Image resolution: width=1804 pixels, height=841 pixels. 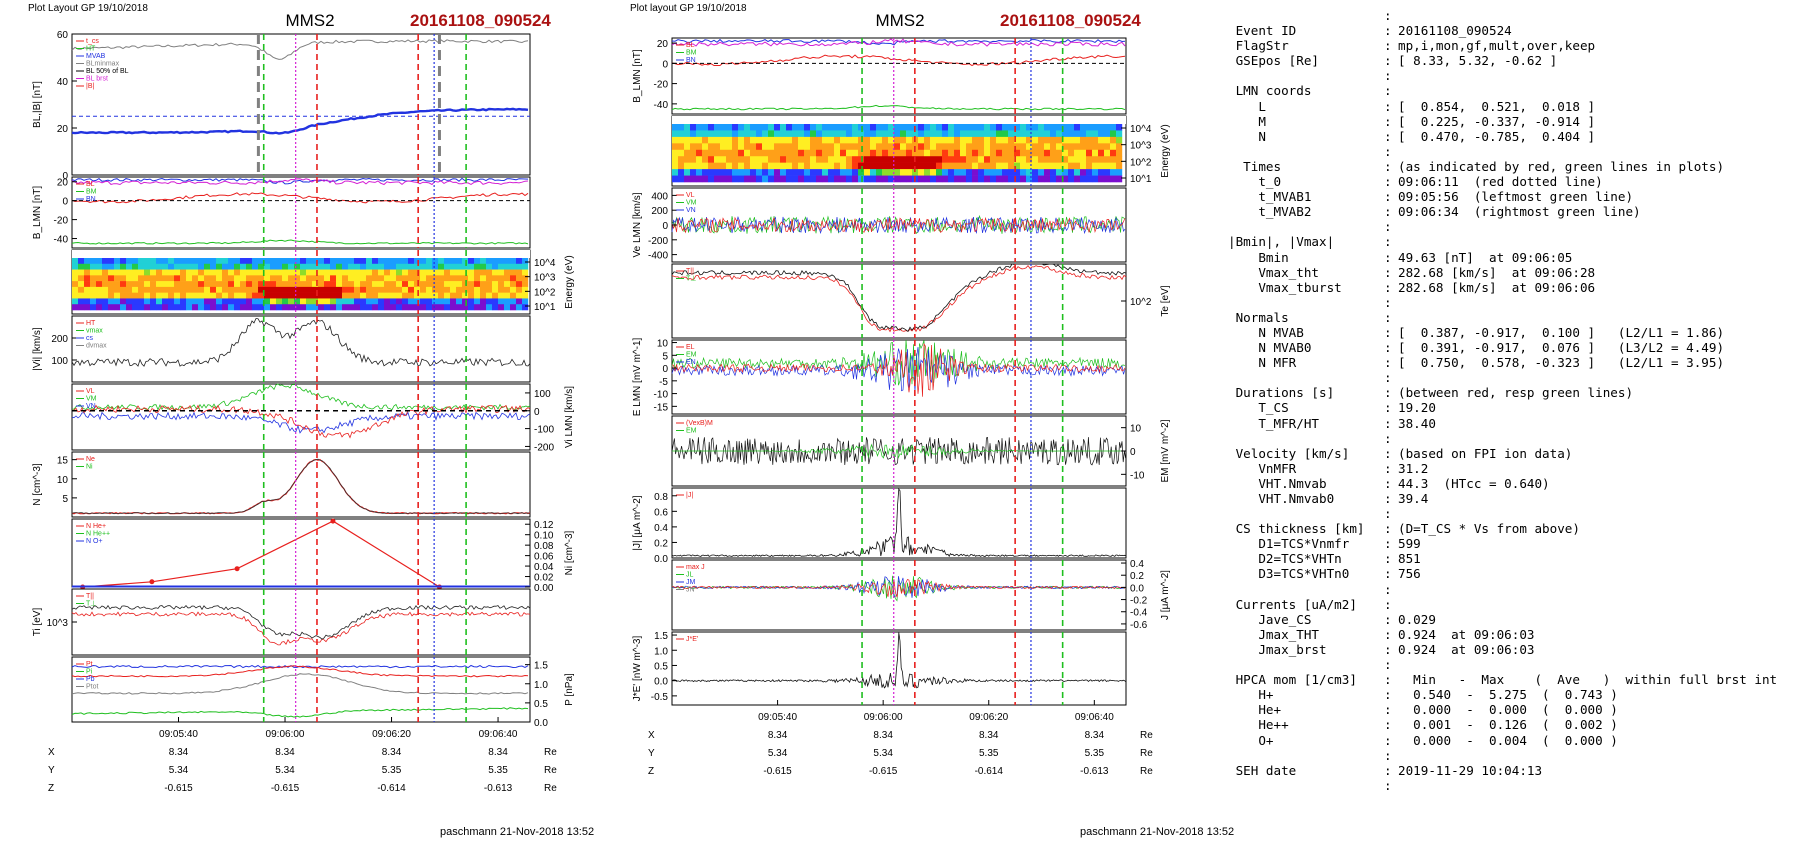 I want to click on info-key: FlagStr, so click(x=1258, y=46).